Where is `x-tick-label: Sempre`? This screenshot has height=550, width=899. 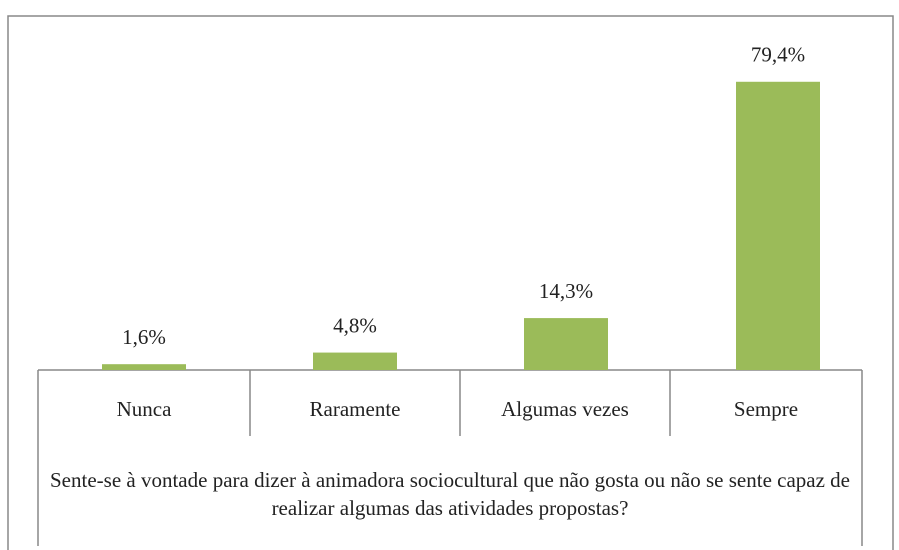 x-tick-label: Sempre is located at coordinates (766, 409).